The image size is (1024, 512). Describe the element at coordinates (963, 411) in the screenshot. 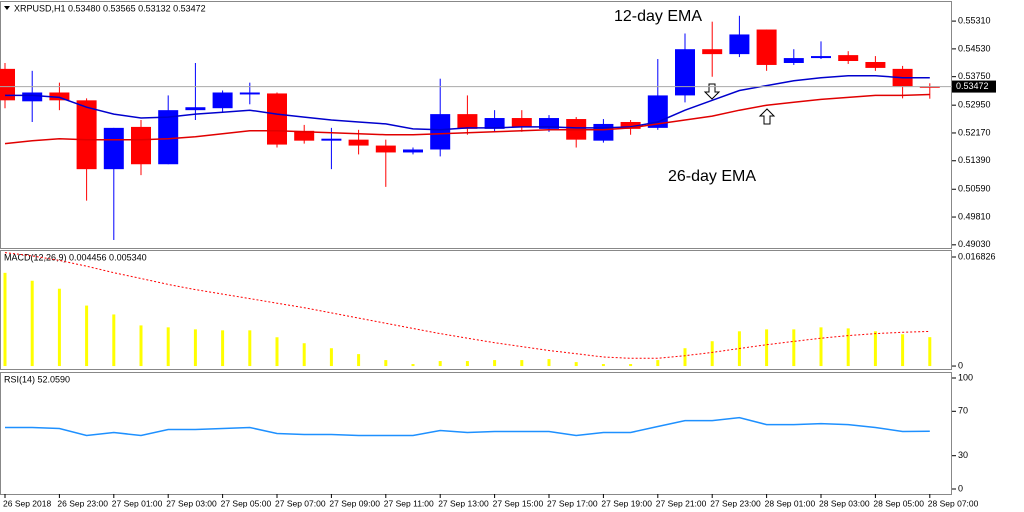

I see `y-tick-label: 70` at that location.